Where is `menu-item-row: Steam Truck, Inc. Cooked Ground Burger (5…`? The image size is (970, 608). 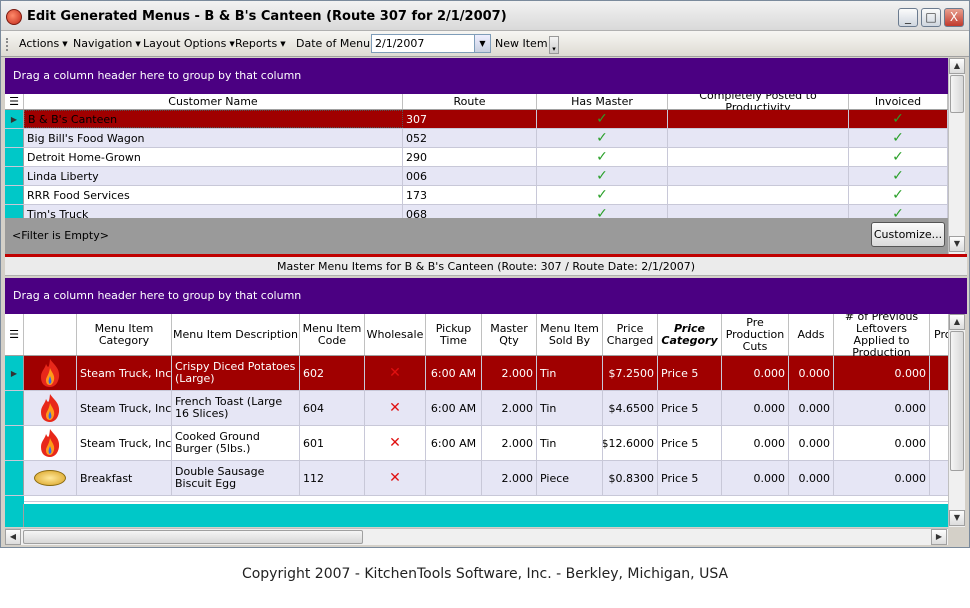
menu-item-row: Steam Truck, Inc. Cooked Ground Burger (5… is located at coordinates (476, 443).